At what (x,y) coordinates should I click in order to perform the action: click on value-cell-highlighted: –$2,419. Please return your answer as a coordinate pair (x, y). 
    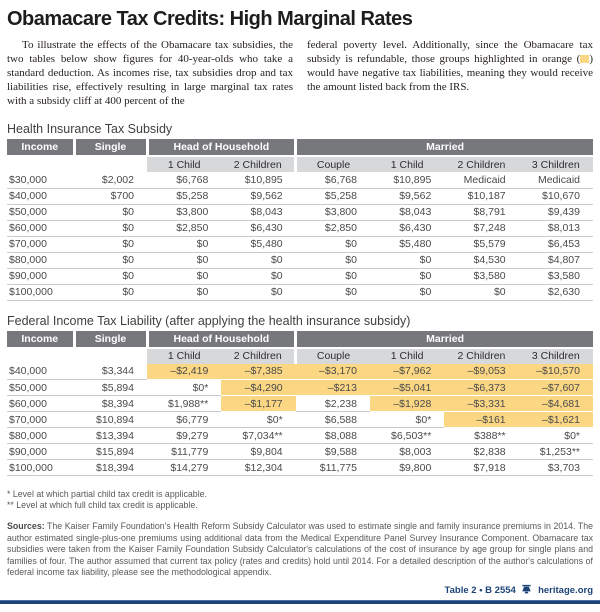
    Looking at the image, I should click on (184, 371).